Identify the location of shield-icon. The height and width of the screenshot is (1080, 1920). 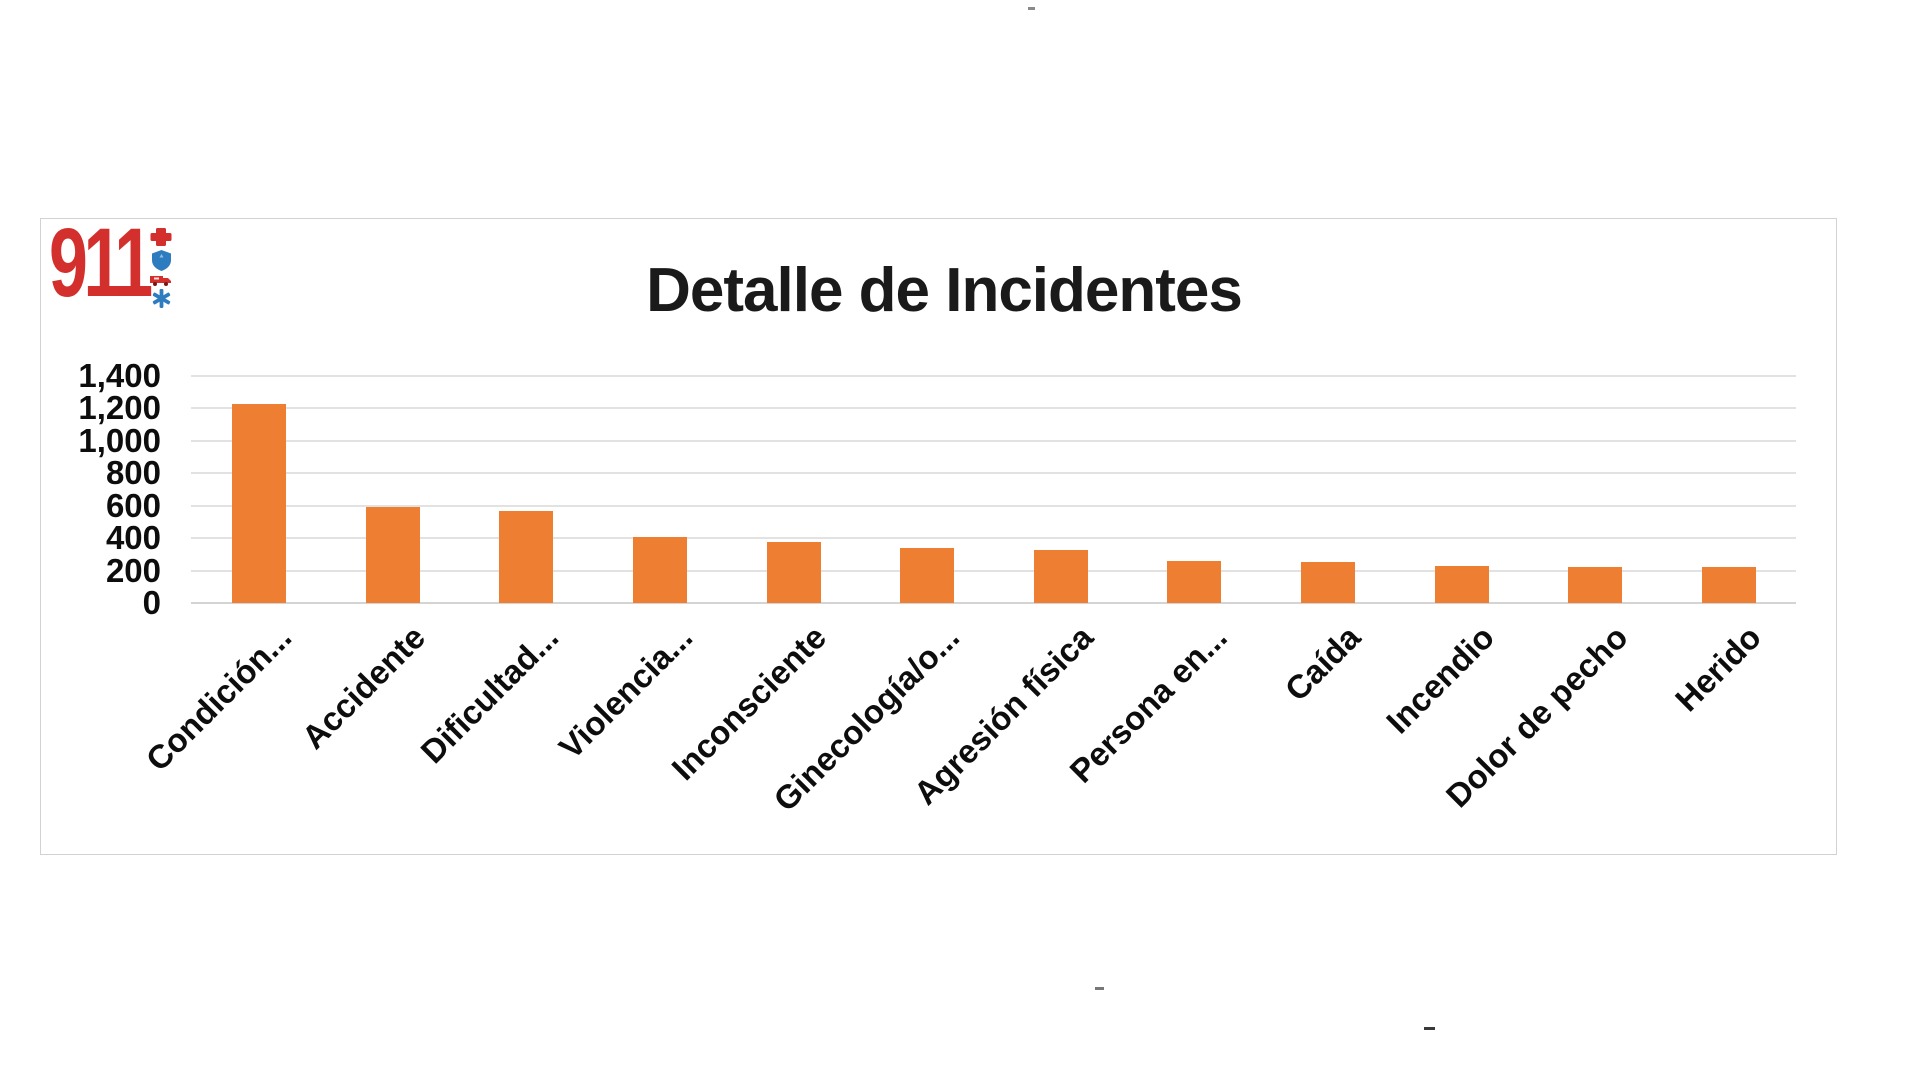
(161, 260).